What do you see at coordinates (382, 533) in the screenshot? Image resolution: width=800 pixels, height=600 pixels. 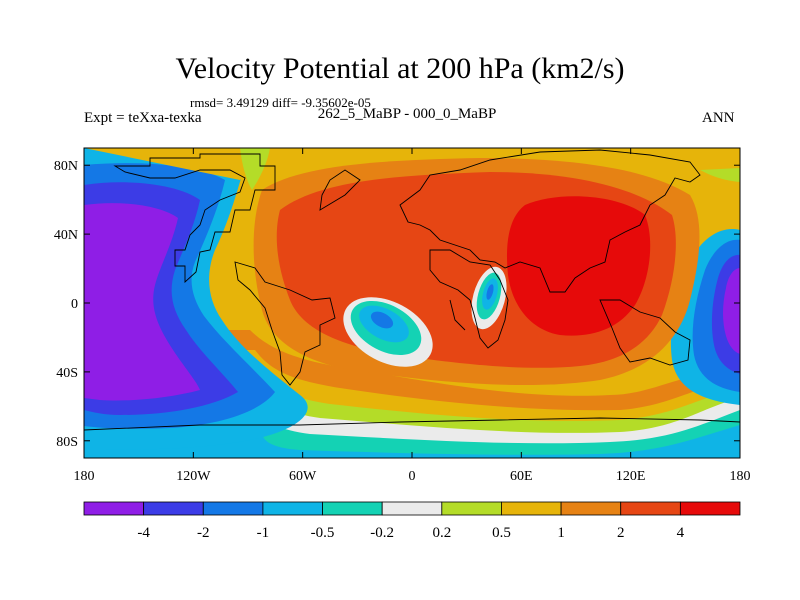 I see `colorbar-label: -0.2` at bounding box center [382, 533].